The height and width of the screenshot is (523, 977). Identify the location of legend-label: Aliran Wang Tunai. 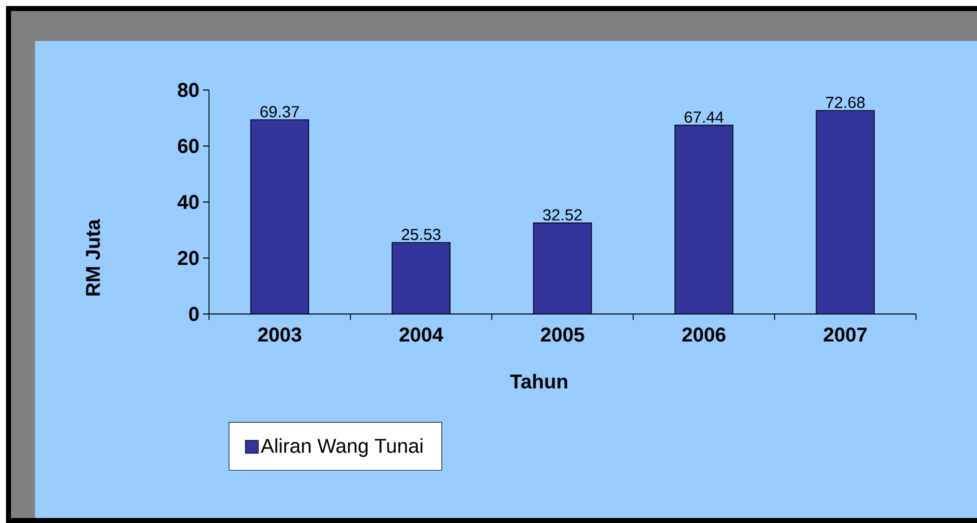
(341, 447).